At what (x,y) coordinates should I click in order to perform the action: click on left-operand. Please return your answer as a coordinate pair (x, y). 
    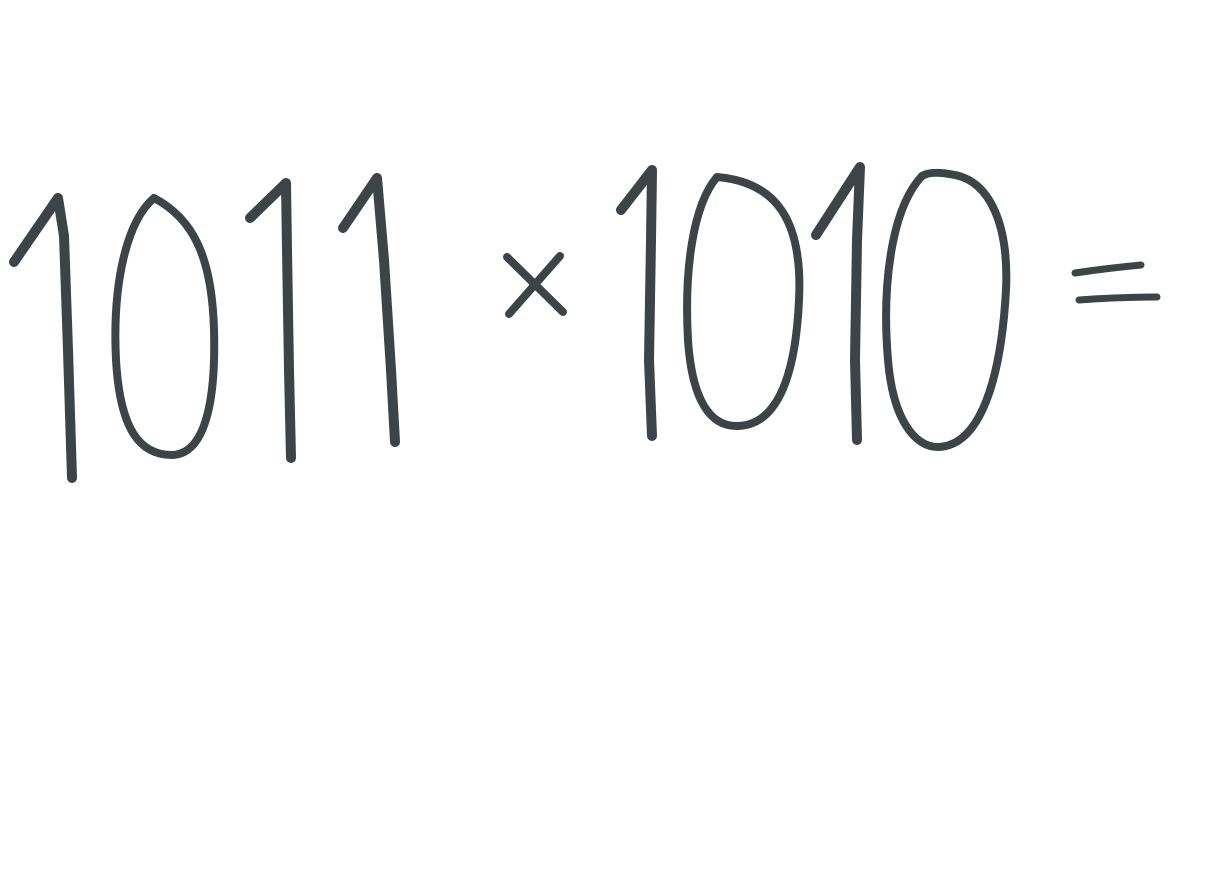
    Looking at the image, I should click on (204, 328).